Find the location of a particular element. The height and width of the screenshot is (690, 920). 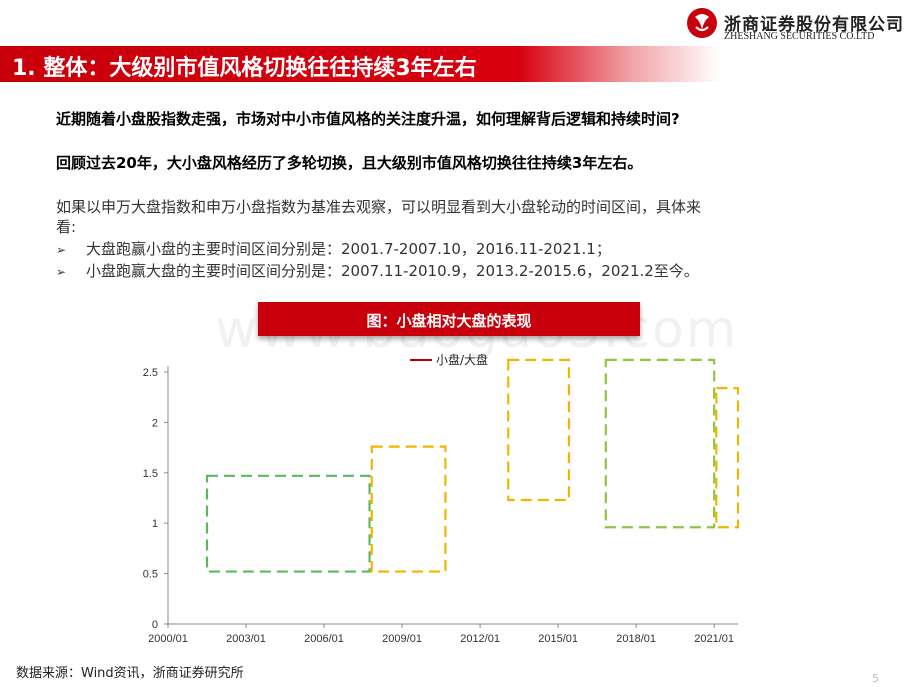

company-logo: 浙商证券股份有限公司 ZHESHANG SECURITIES CO.LTD is located at coordinates (800, 24).